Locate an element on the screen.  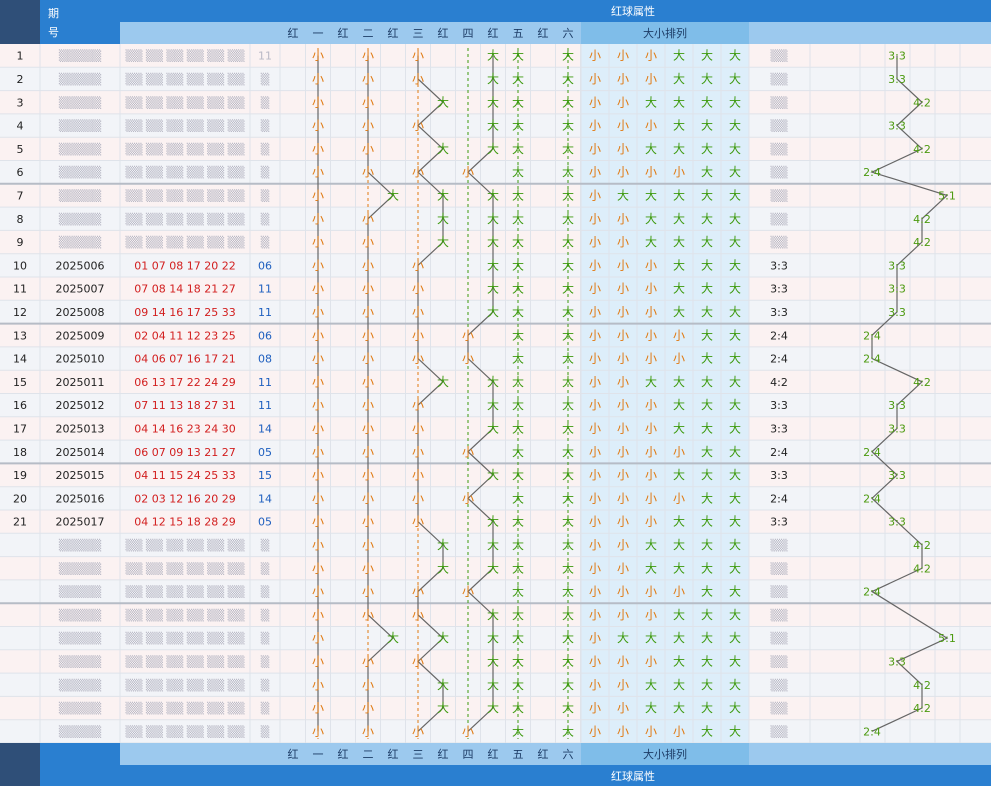
blurred-period: ▒▒▒▒▒ is located at coordinates (80, 615).